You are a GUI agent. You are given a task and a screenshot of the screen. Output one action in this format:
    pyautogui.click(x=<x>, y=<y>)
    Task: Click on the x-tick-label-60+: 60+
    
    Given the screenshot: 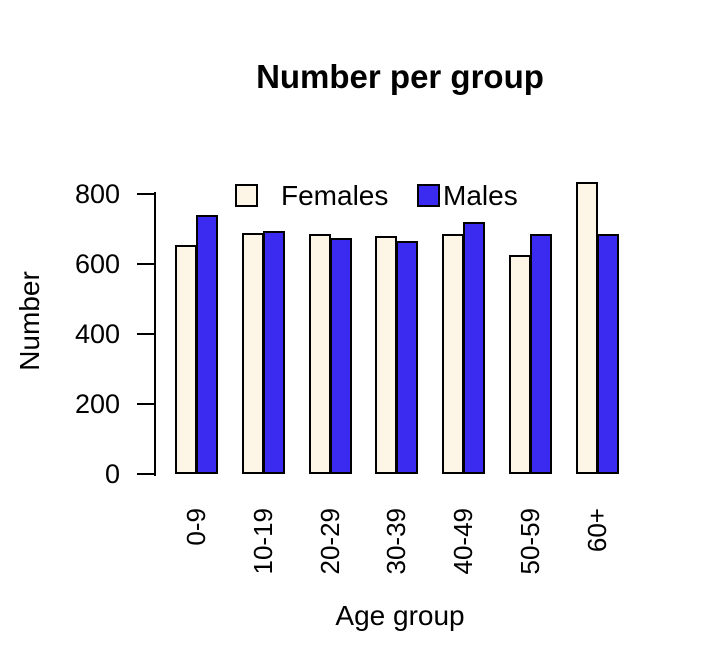 What is the action you would take?
    pyautogui.click(x=597, y=530)
    